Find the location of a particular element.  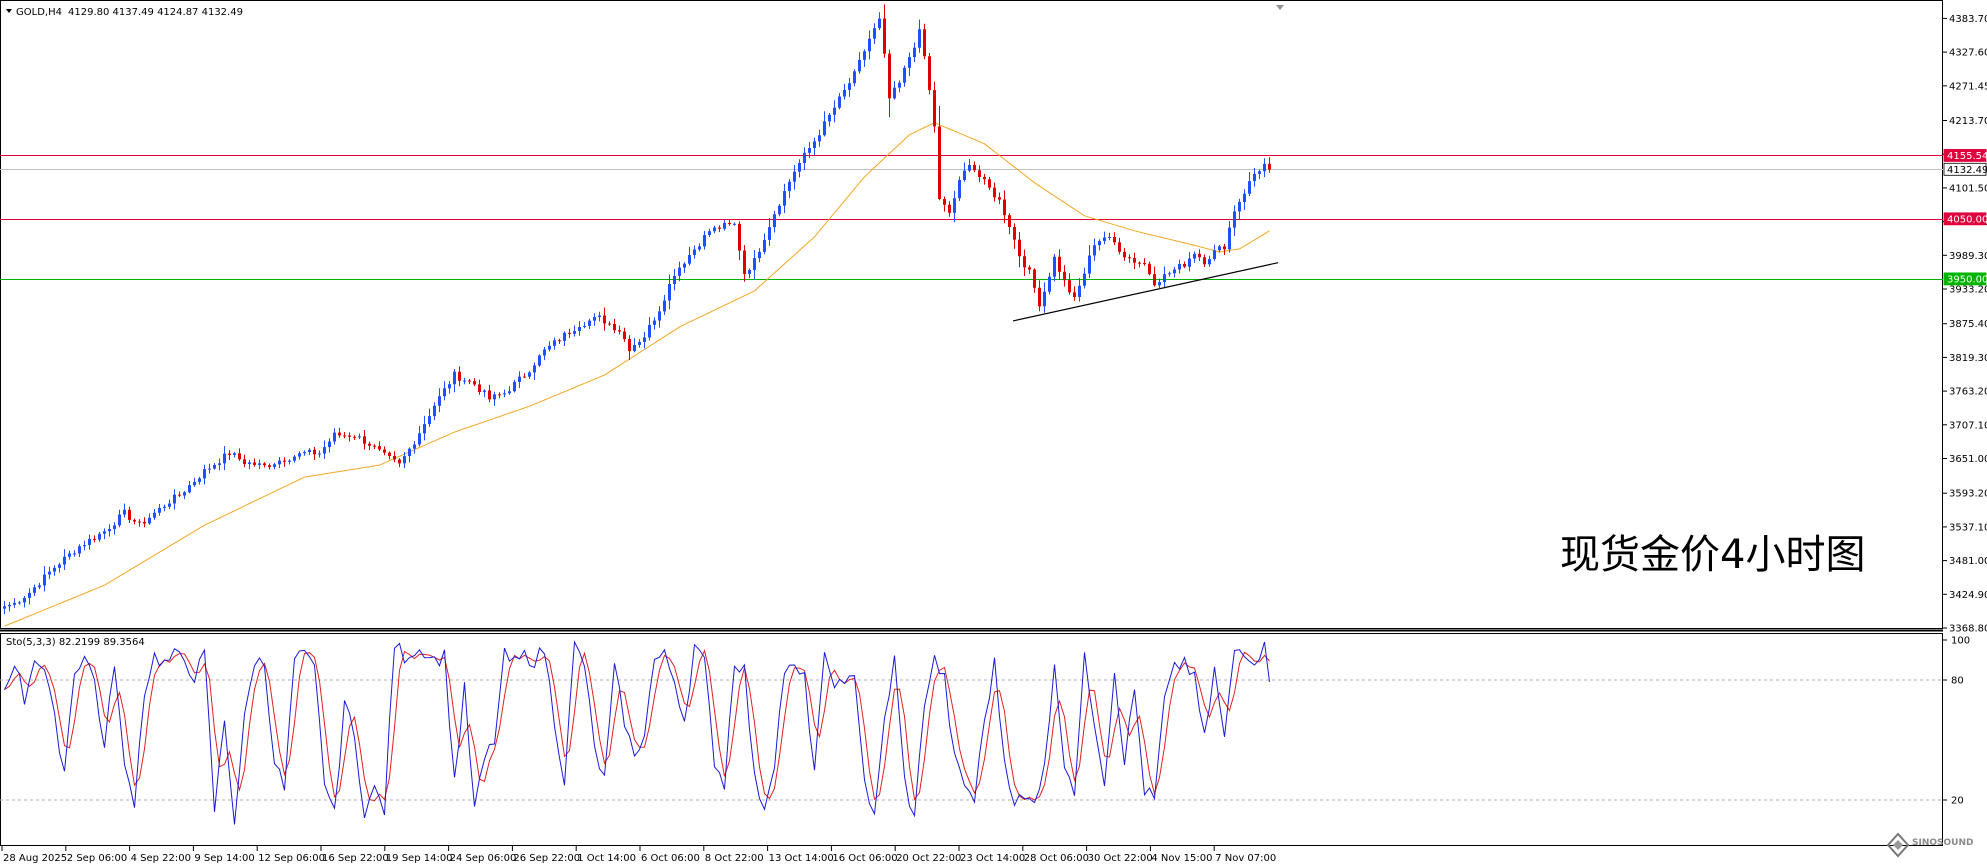

time-tick-label: 30 Oct 22:00 is located at coordinates (1120, 858).